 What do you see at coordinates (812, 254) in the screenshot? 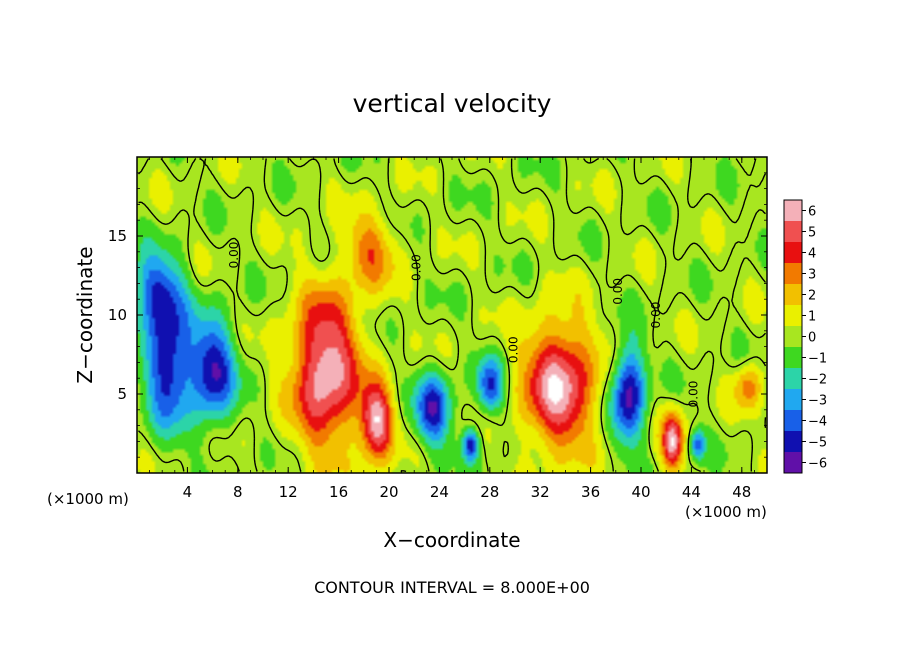
I see `colorbar-tick-label: 4` at bounding box center [812, 254].